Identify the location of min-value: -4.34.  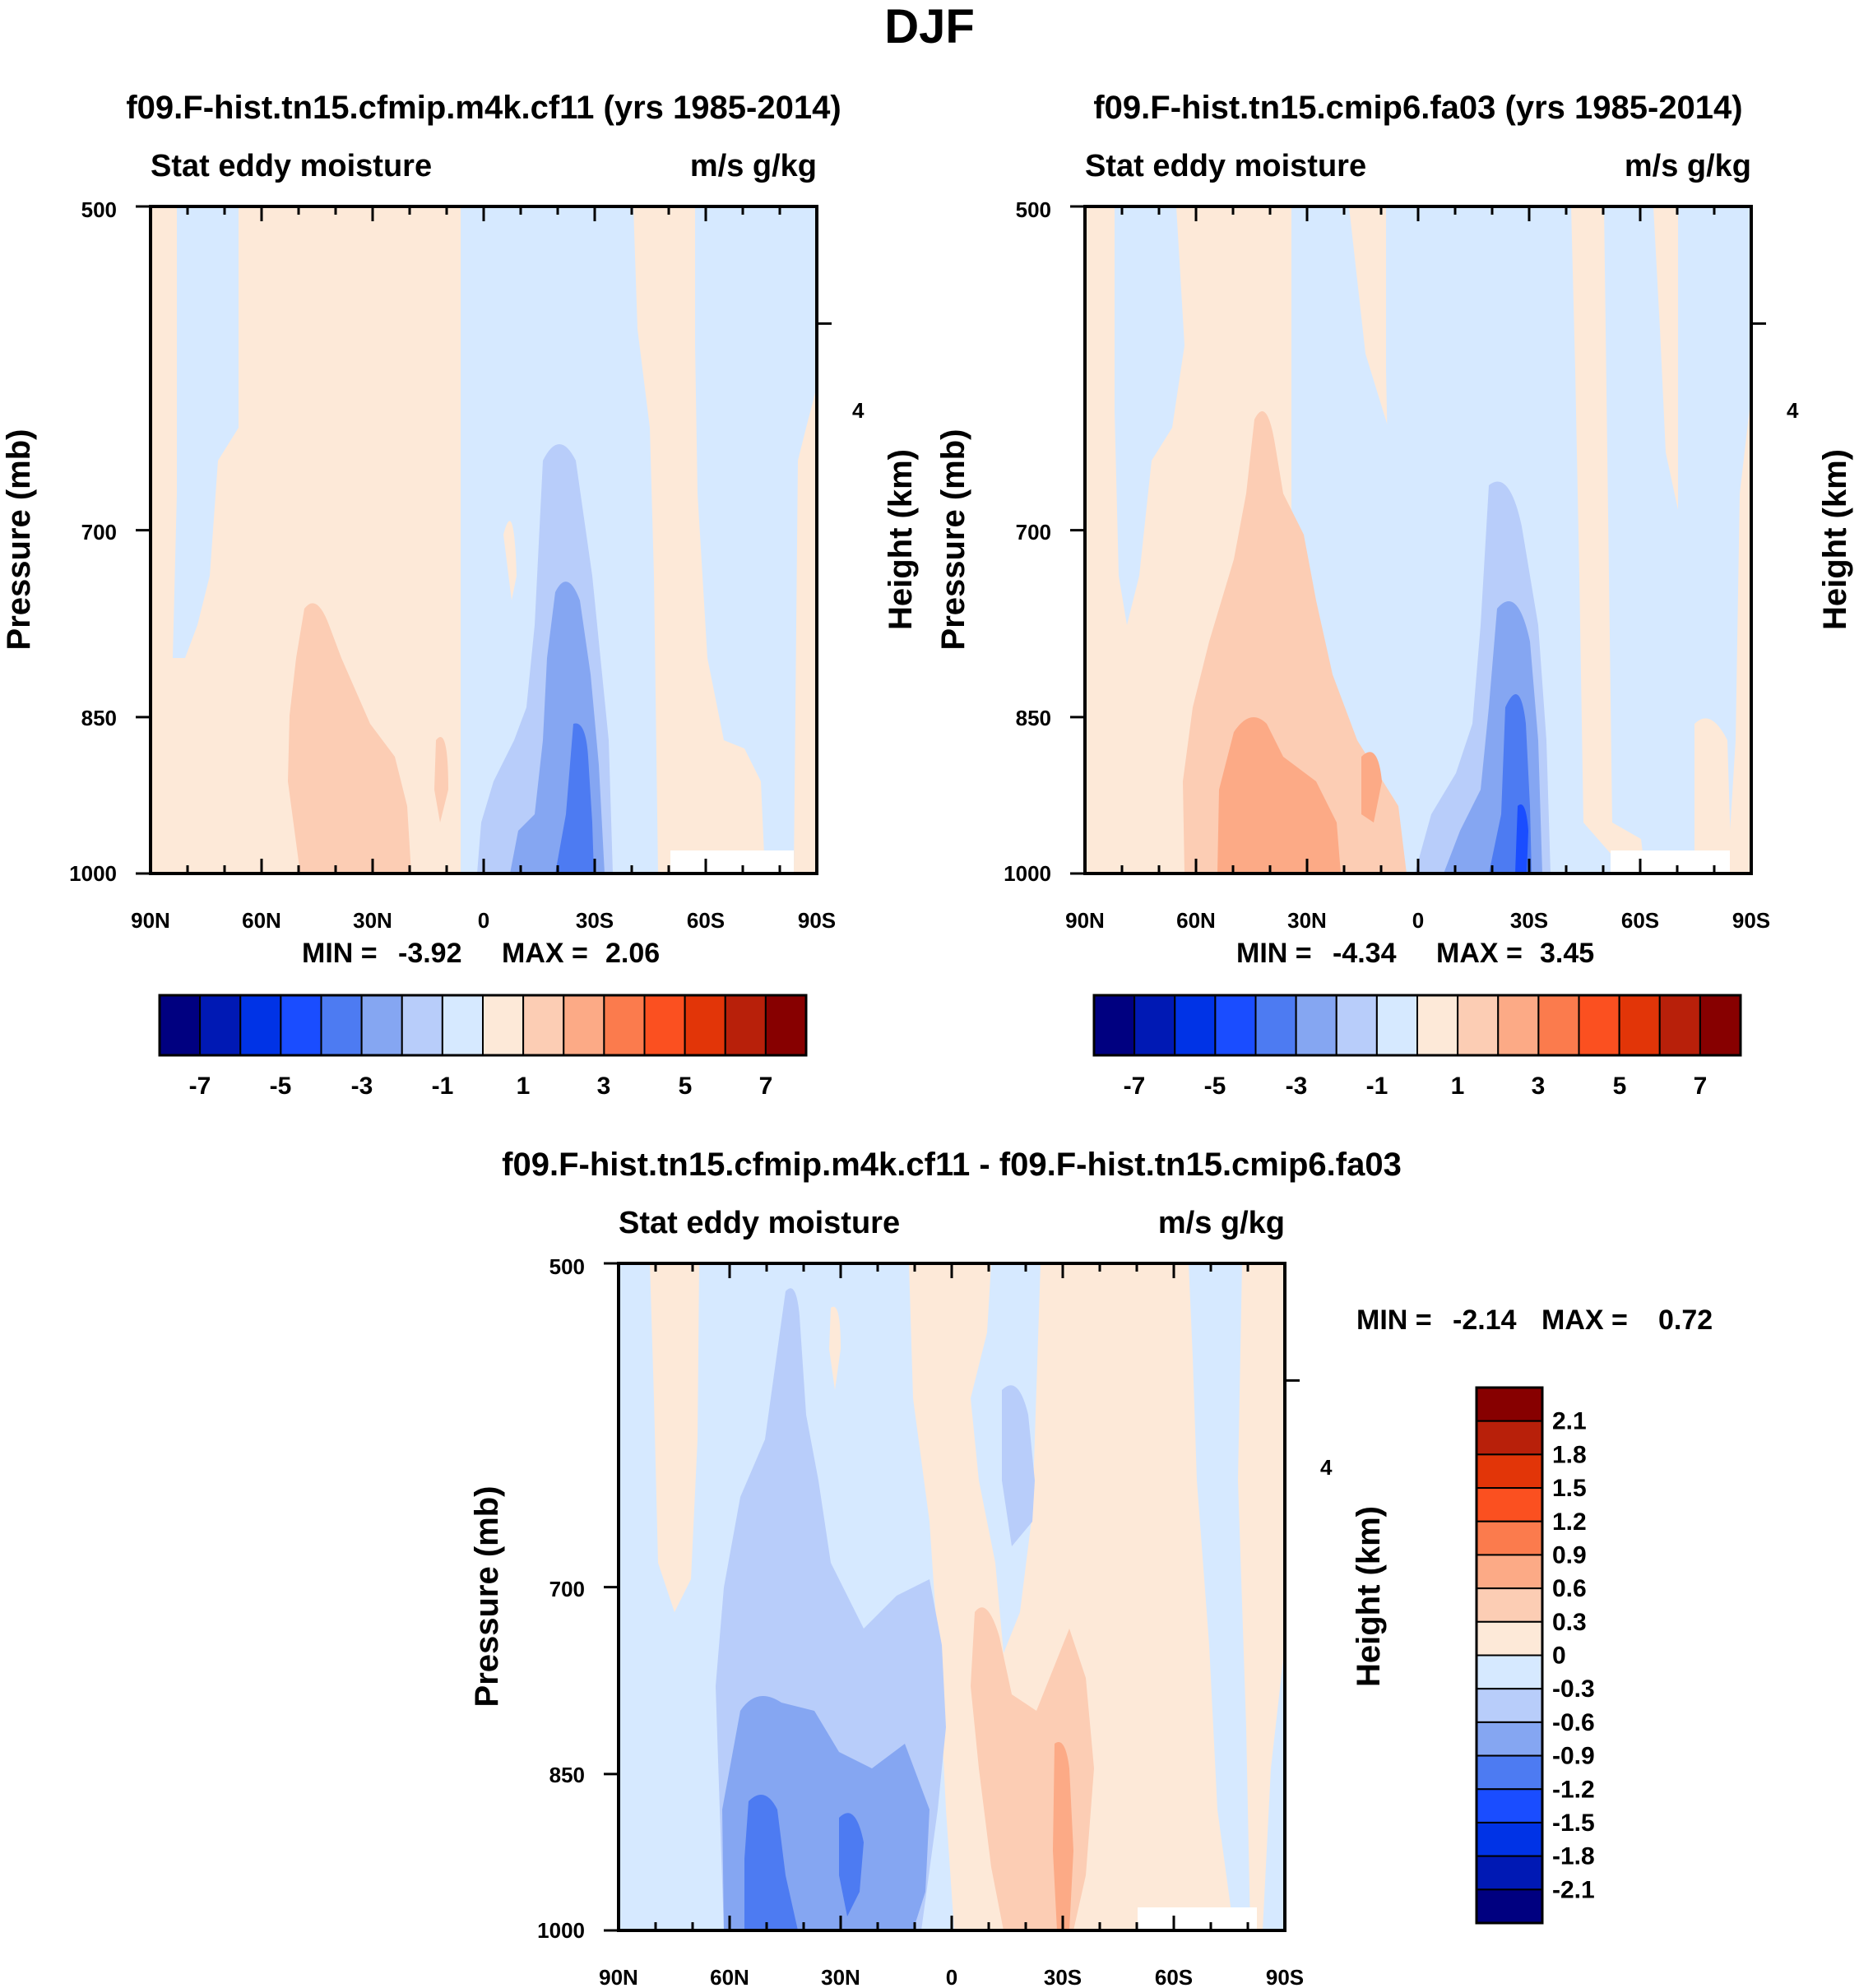
(1365, 954).